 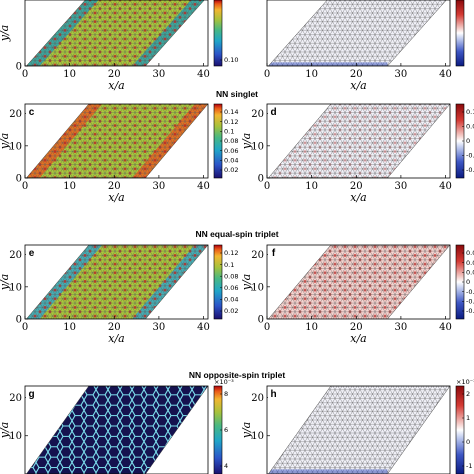 I want to click on honeycomb-g, so click(x=117, y=430).